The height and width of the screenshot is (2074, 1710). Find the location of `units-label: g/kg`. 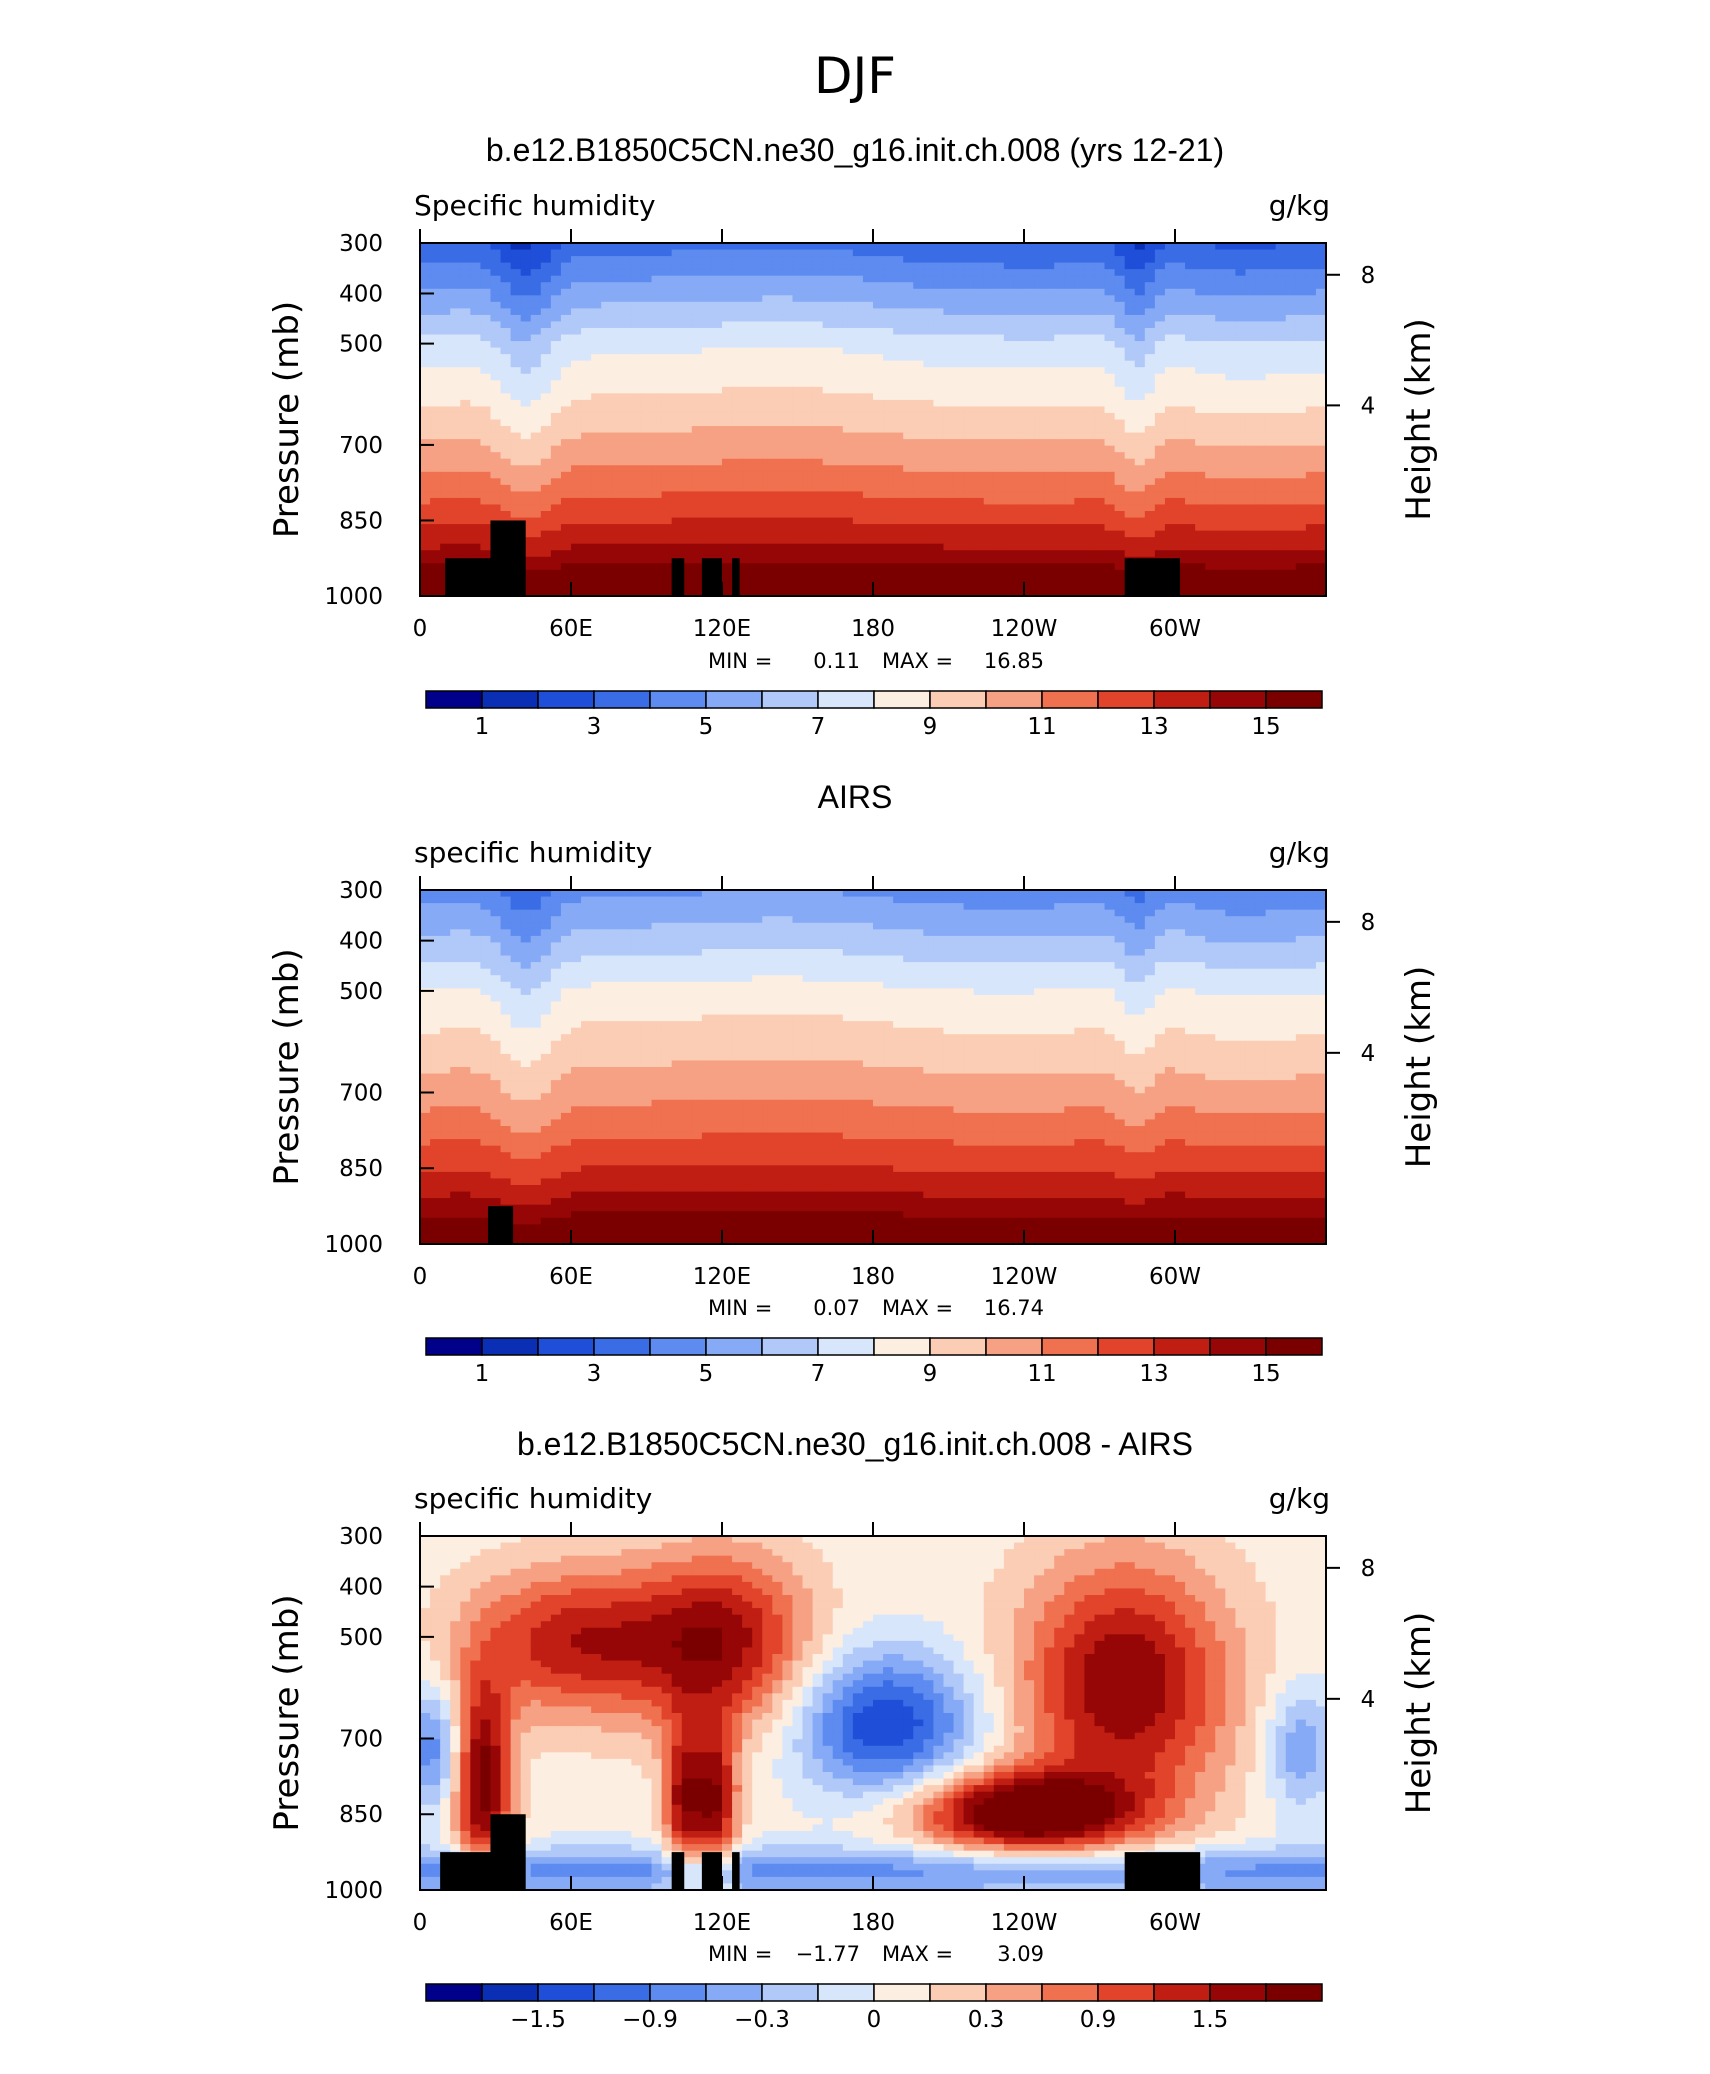

units-label: g/kg is located at coordinates (1299, 205).